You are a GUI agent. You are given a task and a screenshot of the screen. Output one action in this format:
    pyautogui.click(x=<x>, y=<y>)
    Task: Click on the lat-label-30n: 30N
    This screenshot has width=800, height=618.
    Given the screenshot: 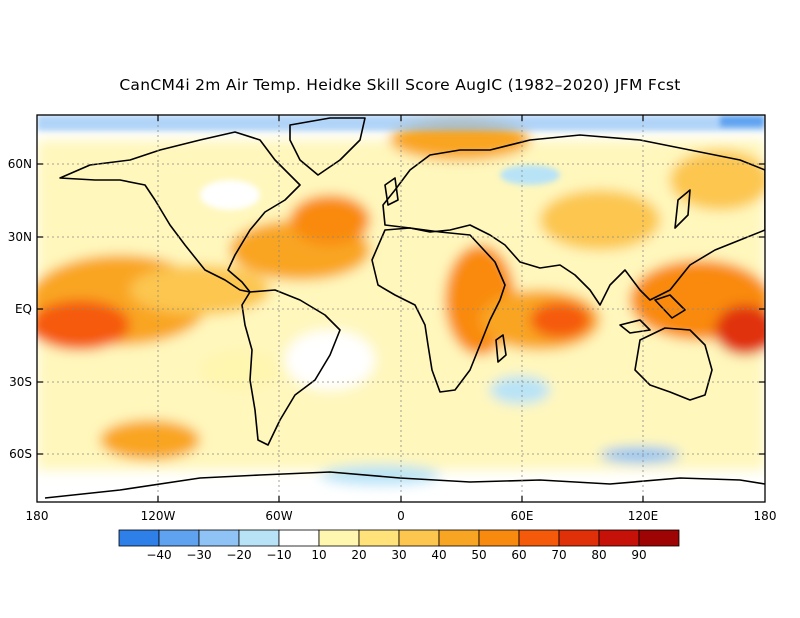 What is the action you would take?
    pyautogui.click(x=19, y=237)
    